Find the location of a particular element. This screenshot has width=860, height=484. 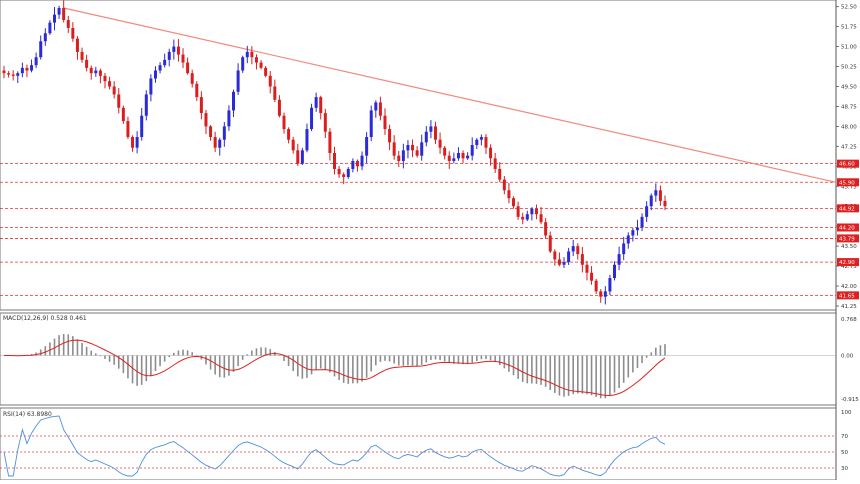

y-tick-label: 42.00 is located at coordinates (849, 287).